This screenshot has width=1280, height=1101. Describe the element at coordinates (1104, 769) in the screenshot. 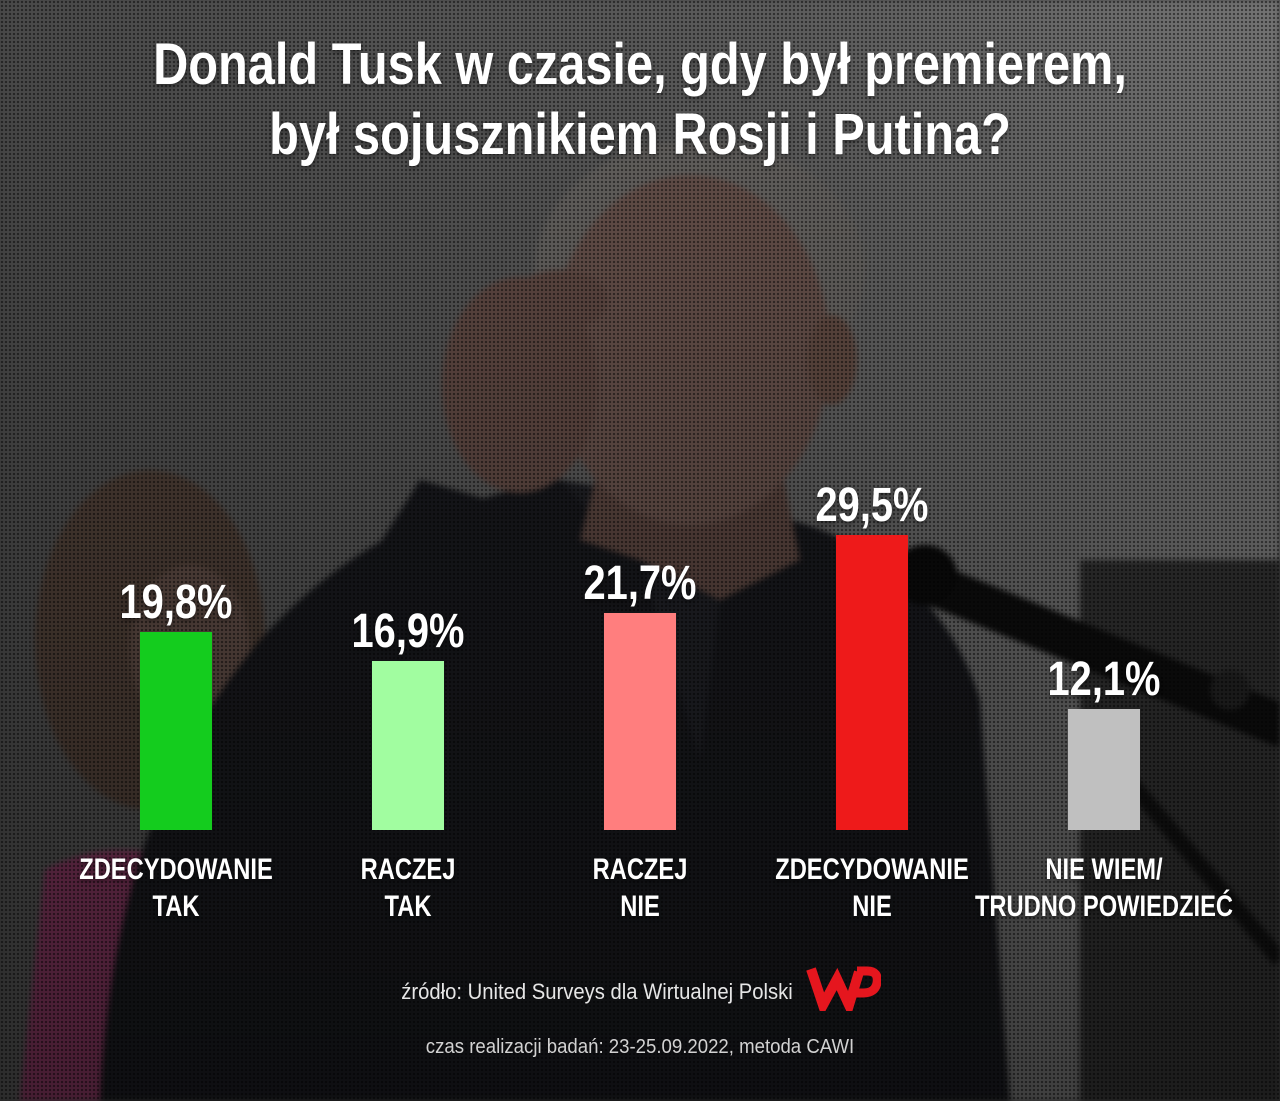

I see `bar-nie-wiem-trudno-powiedziec` at that location.